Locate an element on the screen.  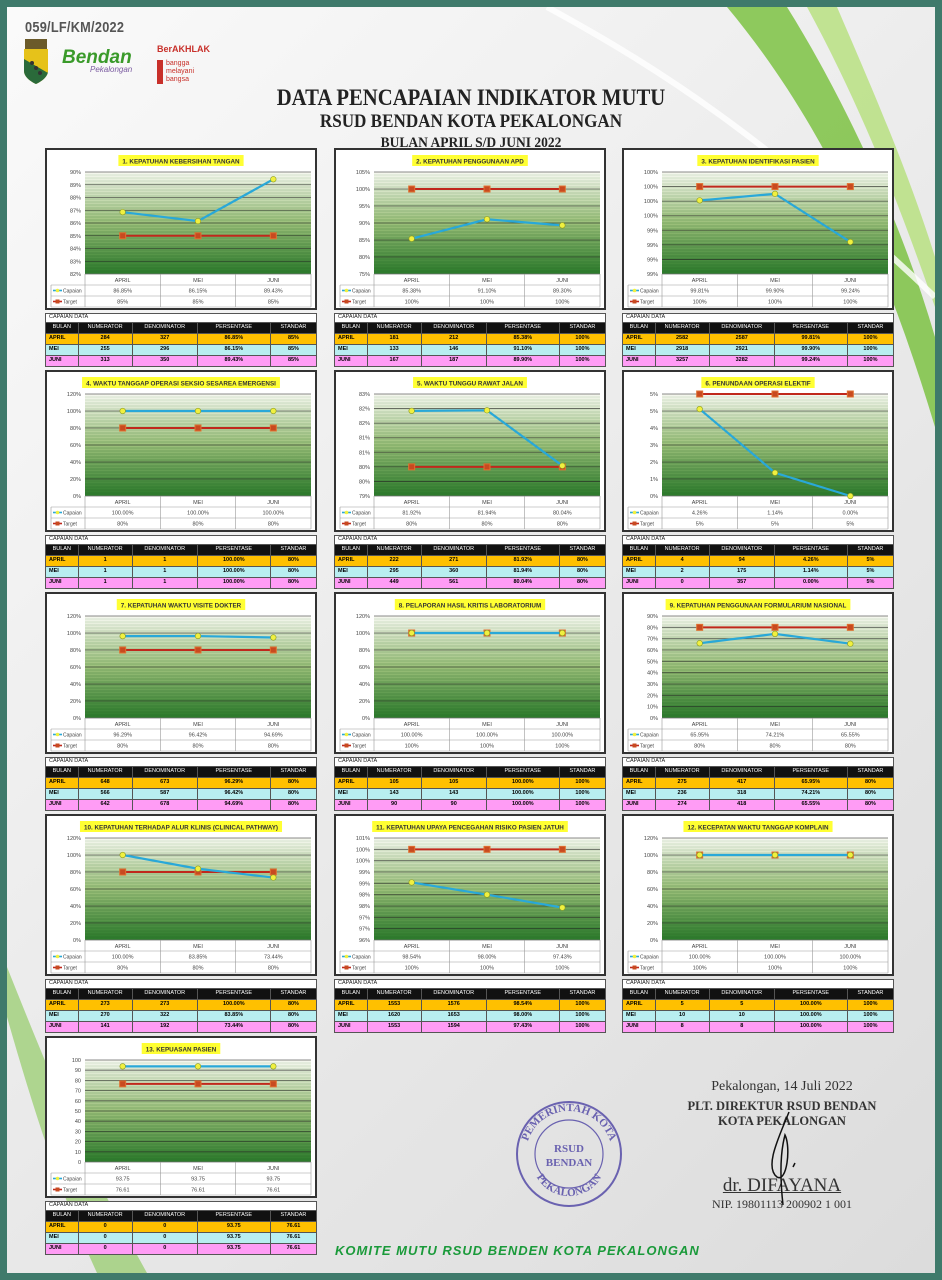
document-code: 059/LF/KM/2022 is located at coordinates (75, 27).